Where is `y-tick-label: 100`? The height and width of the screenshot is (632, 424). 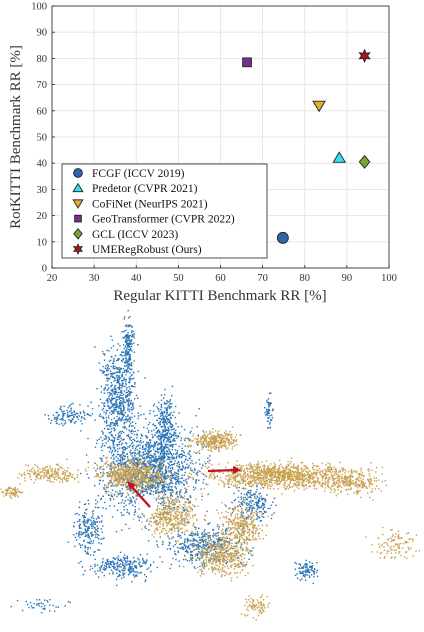
y-tick-label: 100 is located at coordinates (39, 7).